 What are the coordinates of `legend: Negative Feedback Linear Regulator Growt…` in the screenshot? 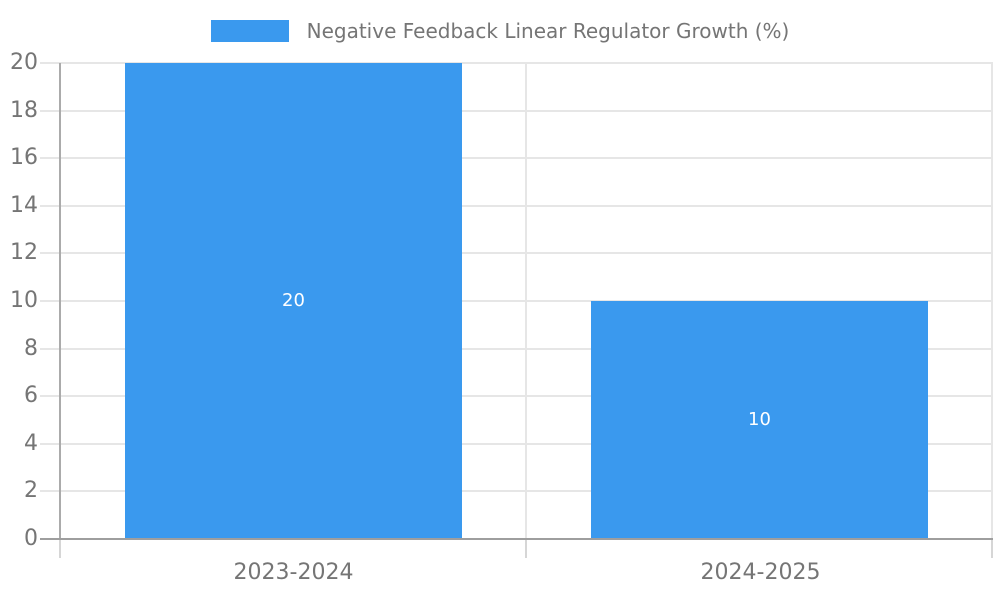 It's located at (500, 31).